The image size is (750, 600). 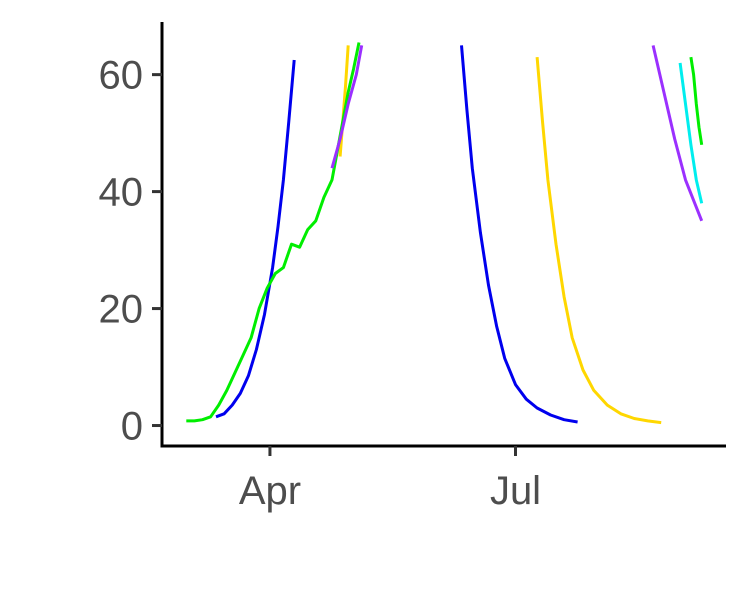 I want to click on x-tick-label: Apr, so click(x=270, y=491).